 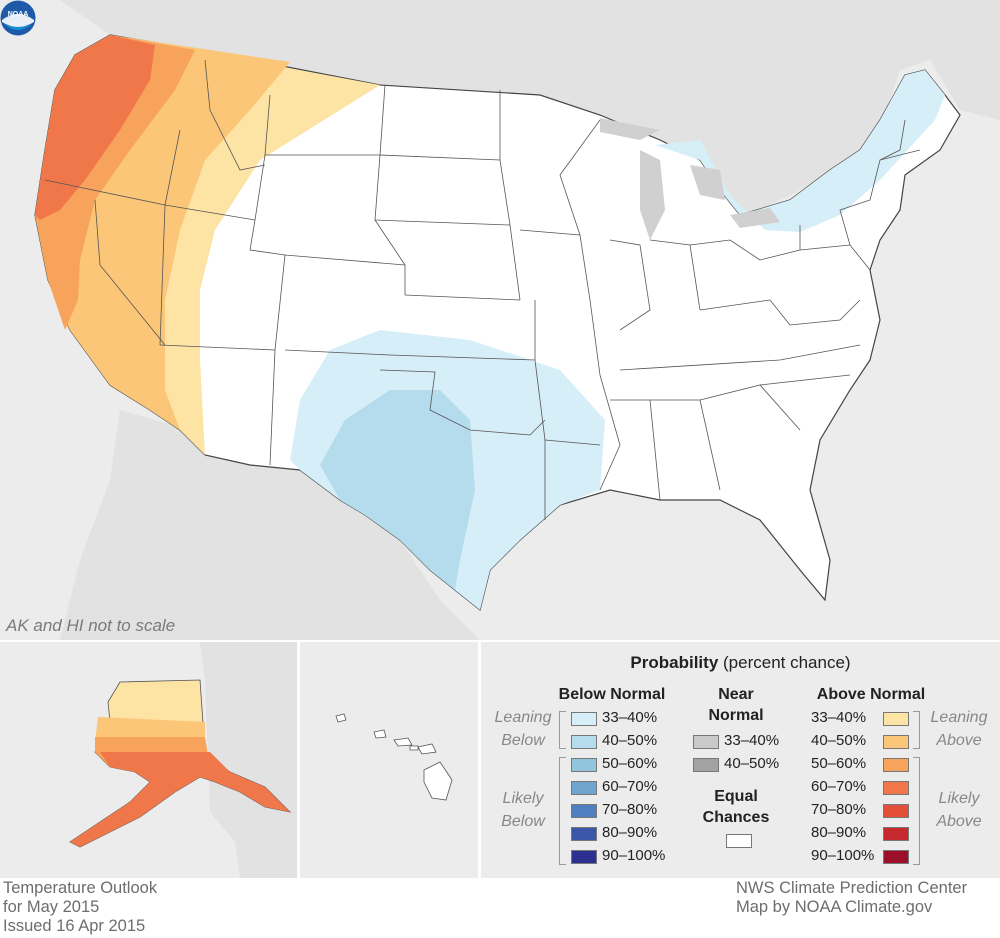 What do you see at coordinates (834, 907) in the screenshot?
I see `credit-climate-gov: Map by NOAA Climate.gov` at bounding box center [834, 907].